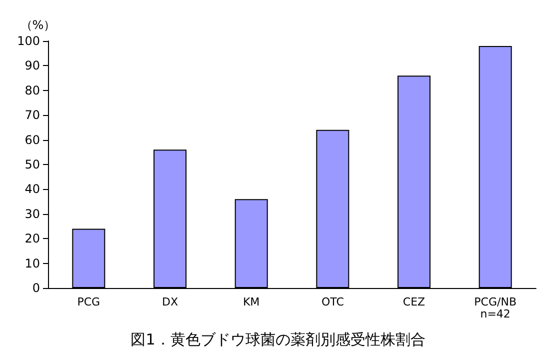 The image size is (556, 364). What do you see at coordinates (32, 65) in the screenshot?
I see `y-tick-label: 90` at bounding box center [32, 65].